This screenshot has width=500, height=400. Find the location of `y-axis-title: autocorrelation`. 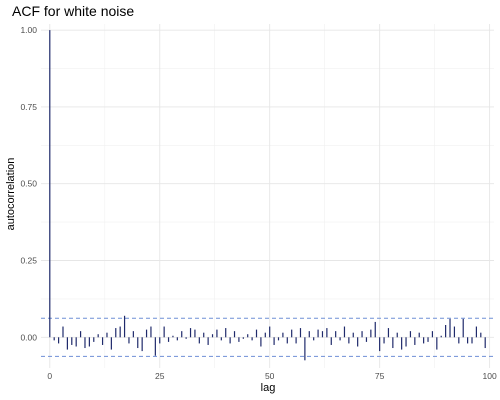

y-axis-title: autocorrelation is located at coordinates (11, 194).